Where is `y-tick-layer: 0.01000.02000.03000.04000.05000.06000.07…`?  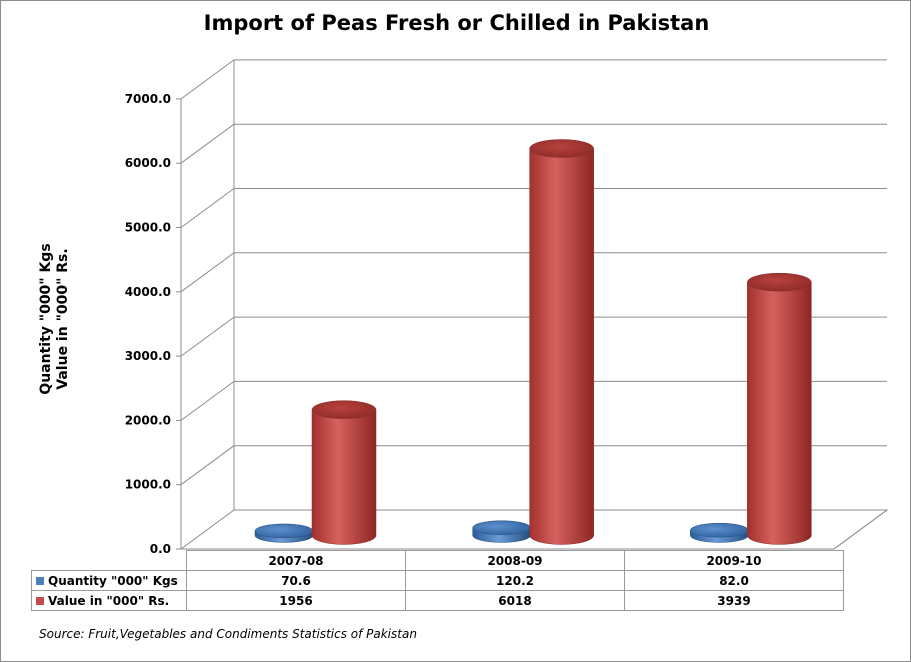 y-tick-layer: 0.01000.02000.03000.04000.05000.06000.07… is located at coordinates (148, 324).